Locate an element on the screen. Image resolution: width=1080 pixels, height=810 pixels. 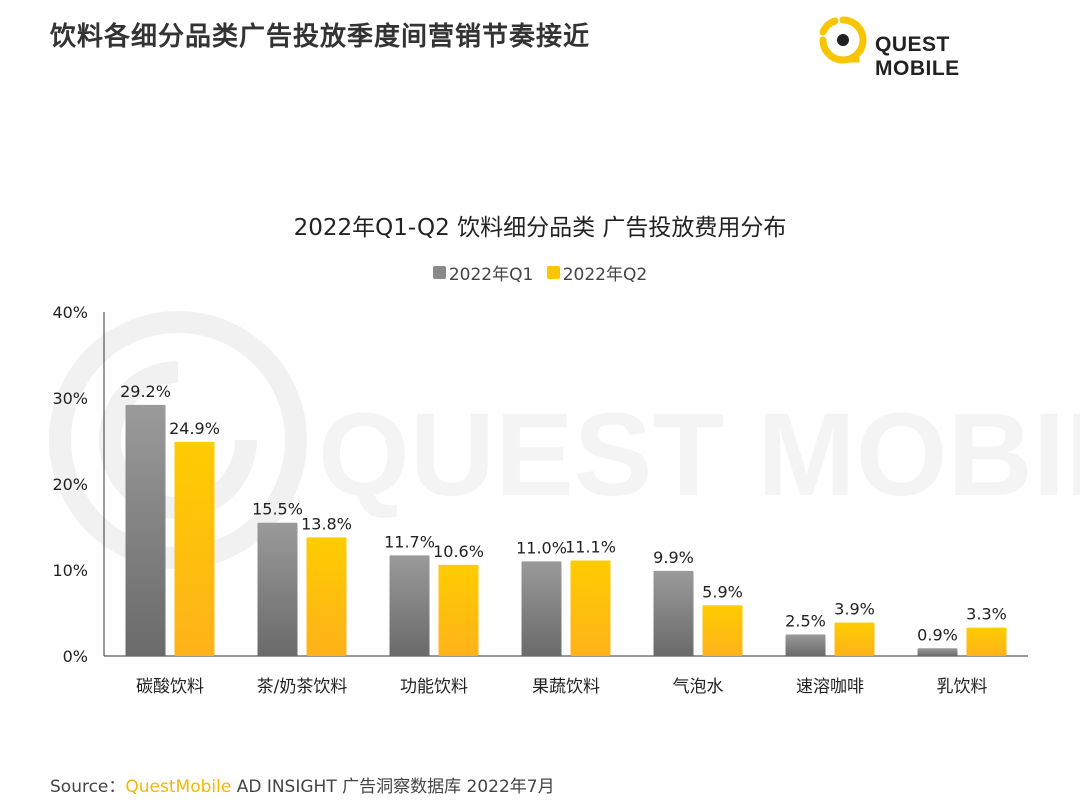
x-tick-label: 碳酸饮料 is located at coordinates (170, 687).